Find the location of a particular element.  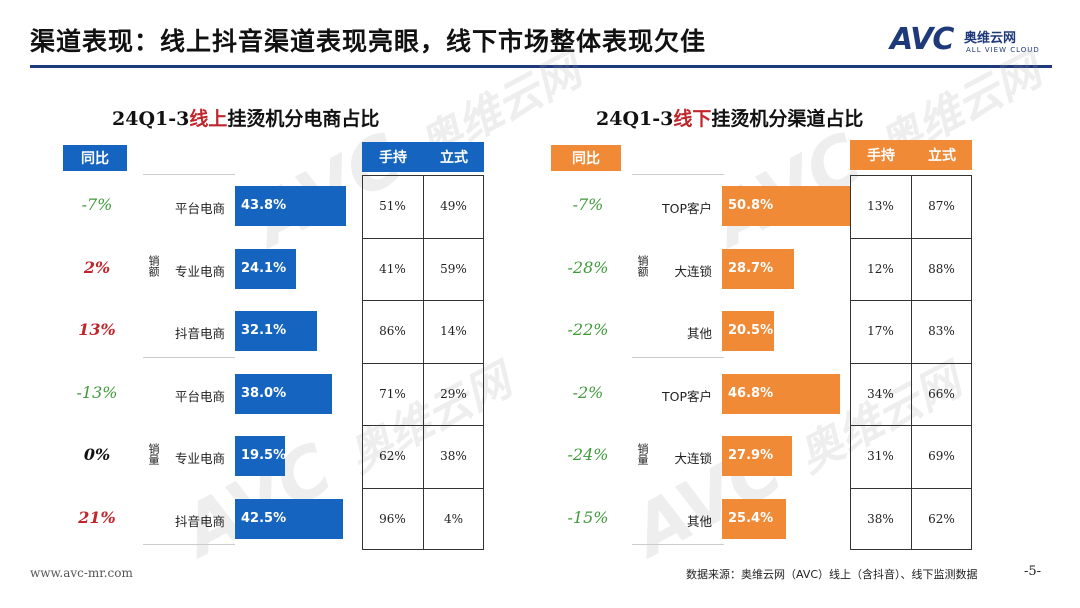

left-cell-handheld: 86% is located at coordinates (392, 331).